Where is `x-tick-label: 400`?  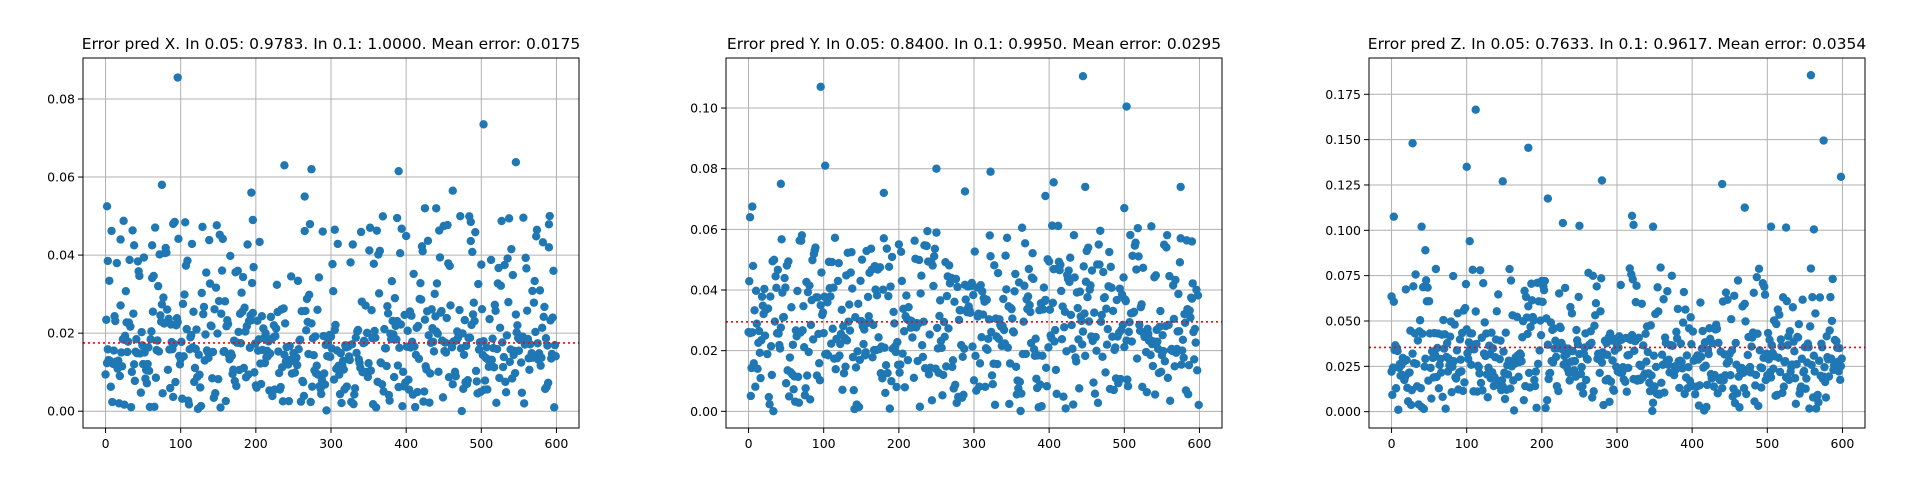 x-tick-label: 400 is located at coordinates (1692, 443).